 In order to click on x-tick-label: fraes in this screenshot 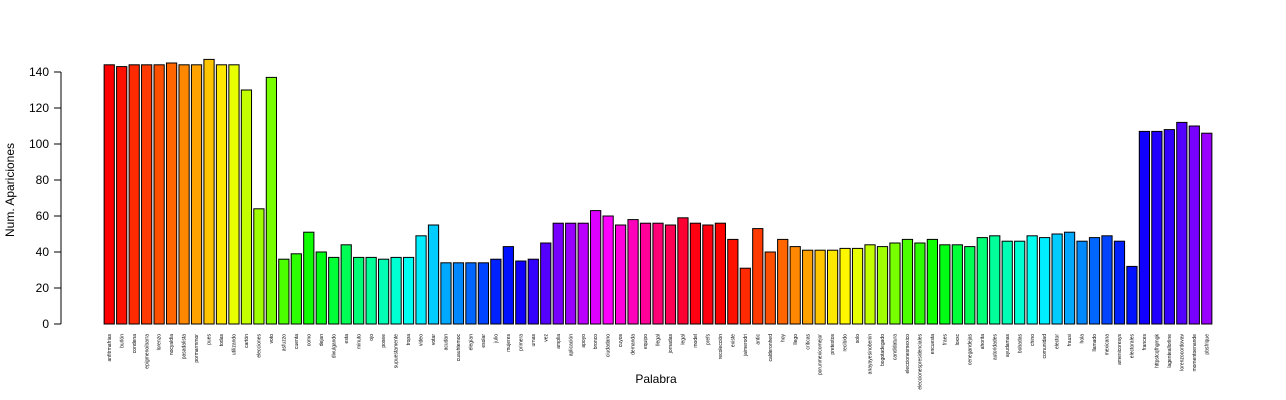, I will do `click(945, 340)`.